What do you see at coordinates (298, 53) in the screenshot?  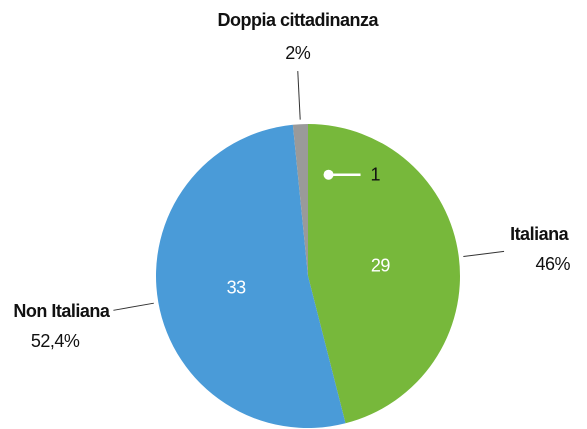 I see `percent-label: 2%` at bounding box center [298, 53].